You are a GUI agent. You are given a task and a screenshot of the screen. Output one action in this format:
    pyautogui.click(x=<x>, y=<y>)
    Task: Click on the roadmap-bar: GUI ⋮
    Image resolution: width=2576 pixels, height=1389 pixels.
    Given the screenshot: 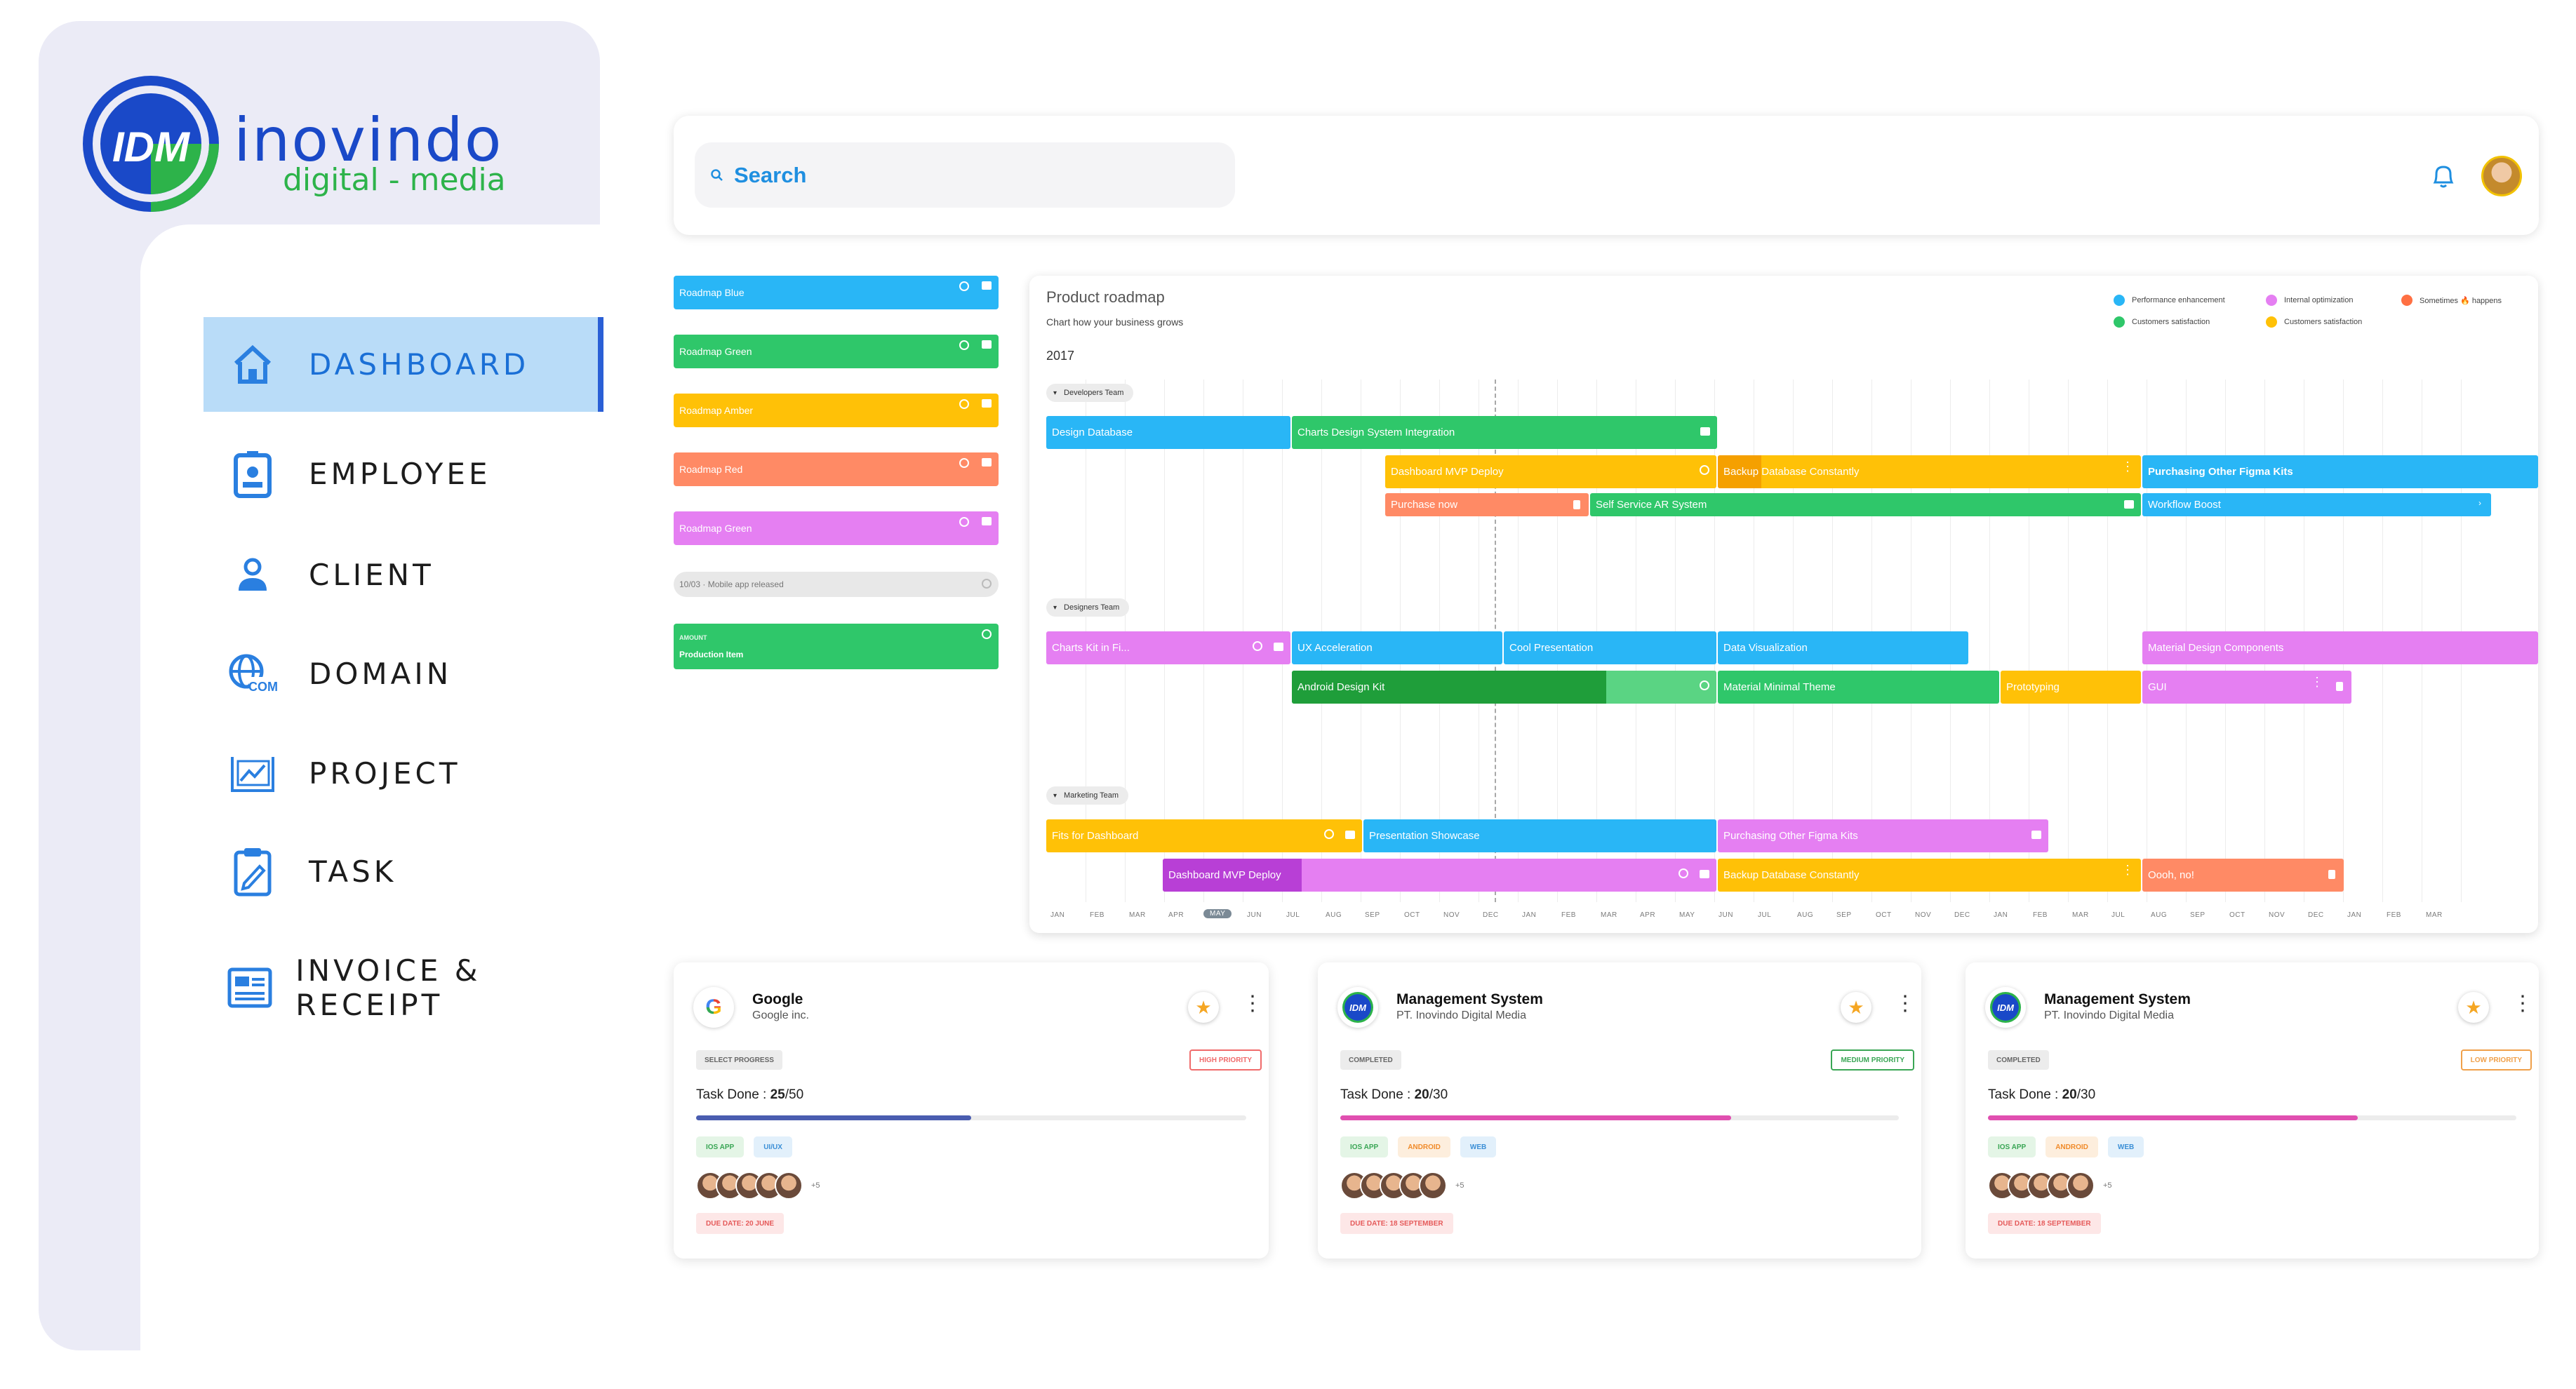 What is the action you would take?
    pyautogui.click(x=2246, y=687)
    